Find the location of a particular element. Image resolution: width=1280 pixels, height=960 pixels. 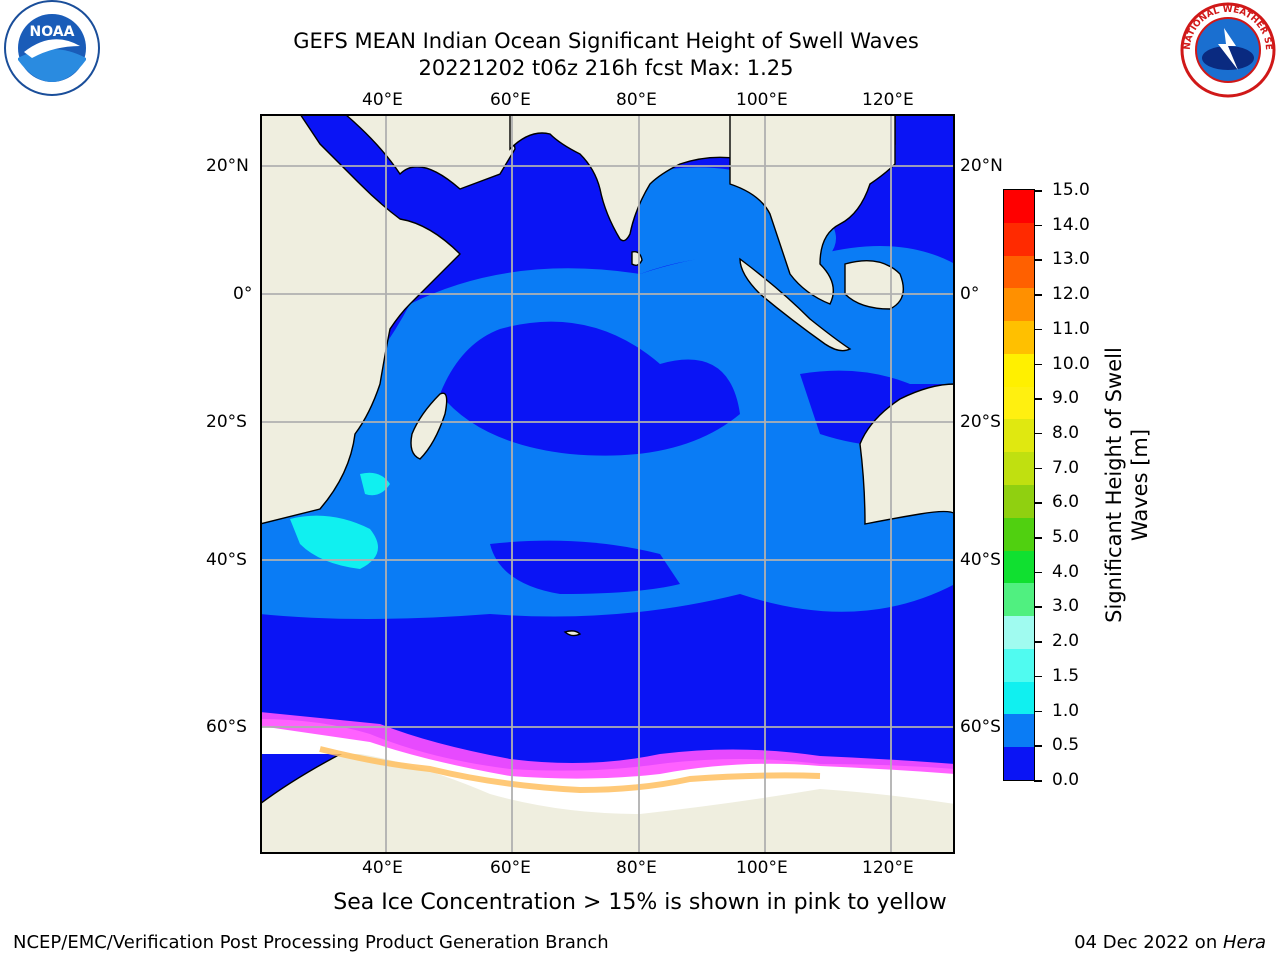

lon-label-top-60e: 60°E is located at coordinates (510, 100).